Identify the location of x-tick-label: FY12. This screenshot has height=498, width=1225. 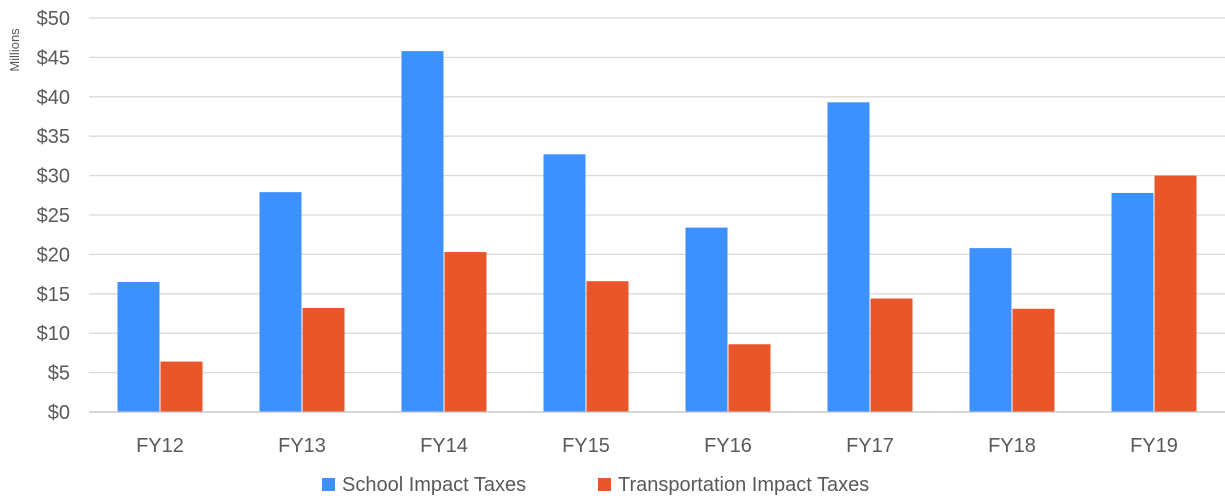
(160, 446).